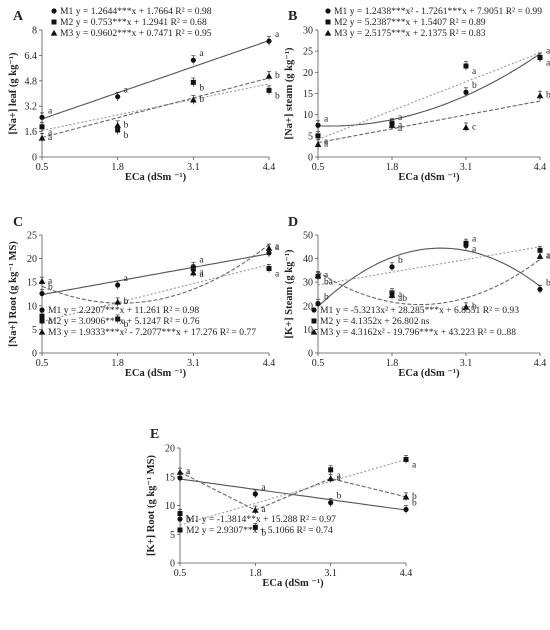  I want to click on legend-equation: M2 y = 0.753***x + 1.2941 R² = 0.68, so click(133, 22).